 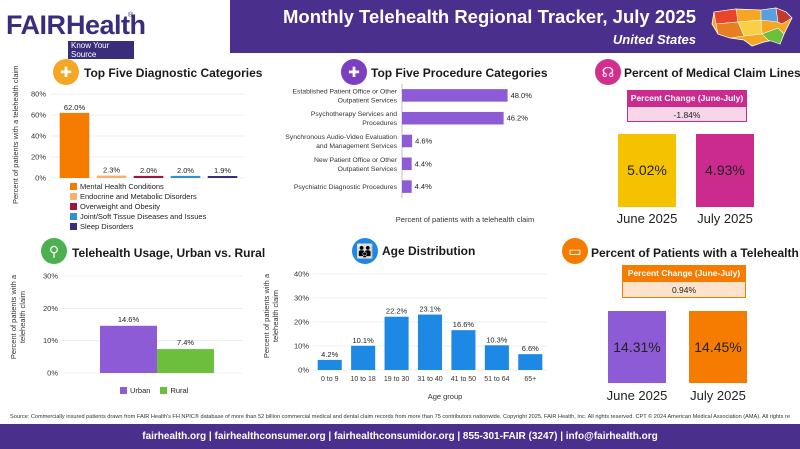 What do you see at coordinates (185, 361) in the screenshot?
I see `urban-rural-bar` at bounding box center [185, 361].